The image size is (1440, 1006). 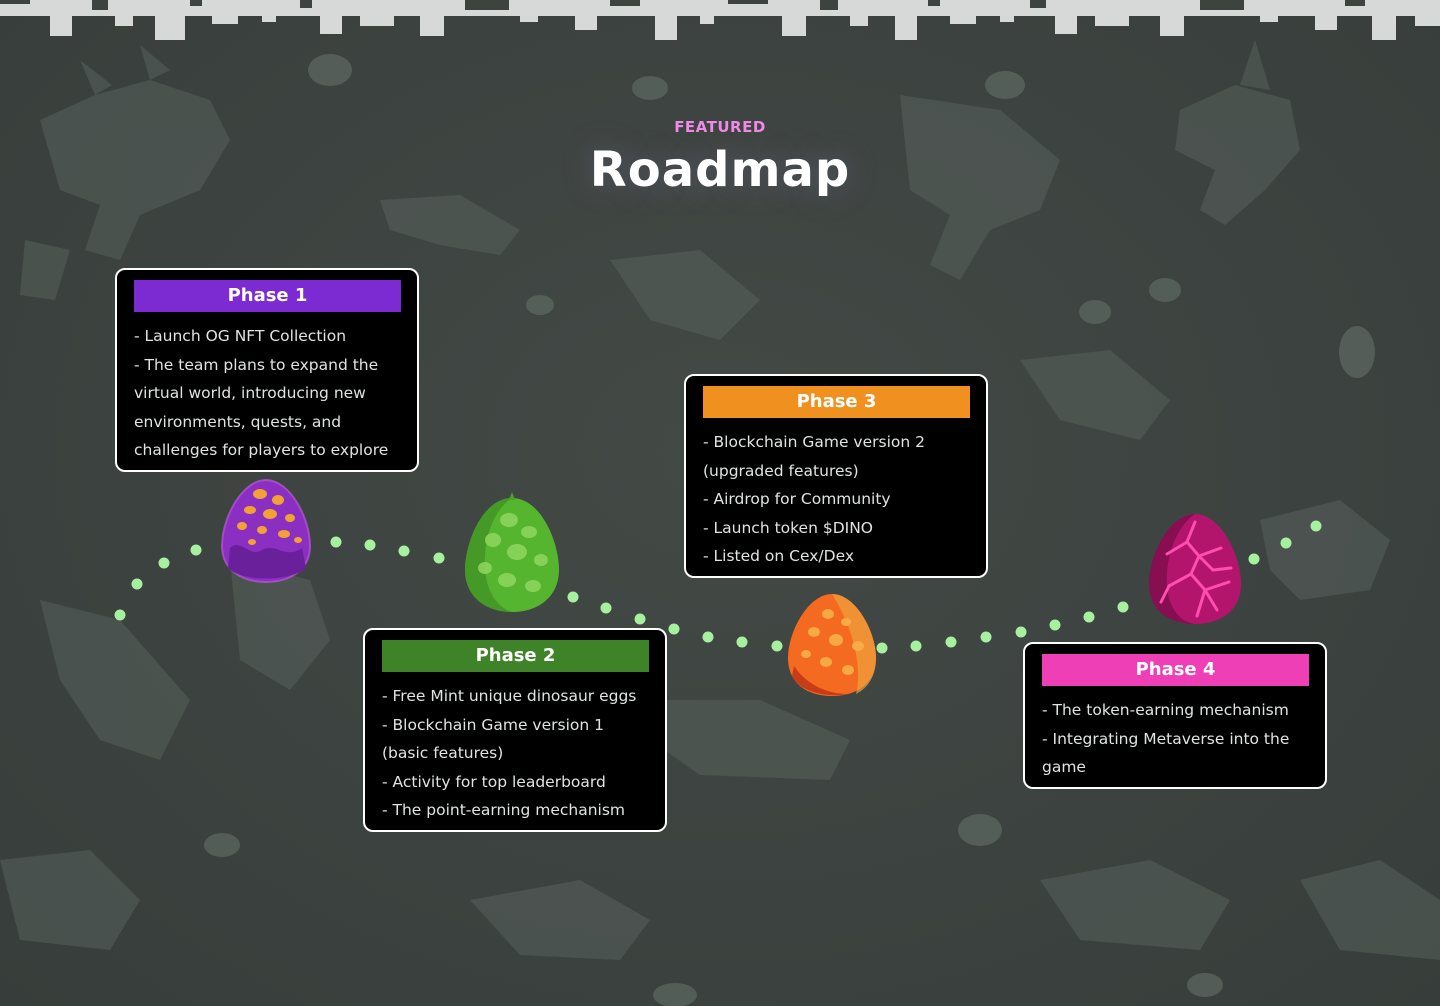 I want to click on phase-2-item: - The point-earning mechanism, so click(x=504, y=810).